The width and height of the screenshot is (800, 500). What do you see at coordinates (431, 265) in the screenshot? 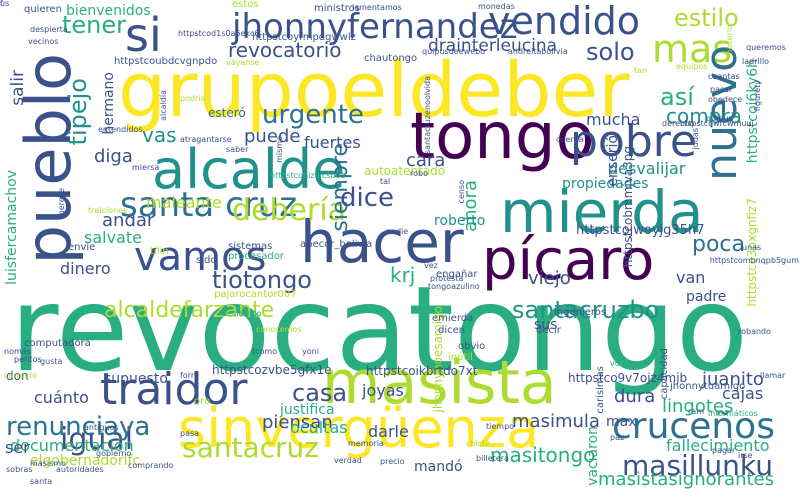
I see `word-187: vez` at bounding box center [431, 265].